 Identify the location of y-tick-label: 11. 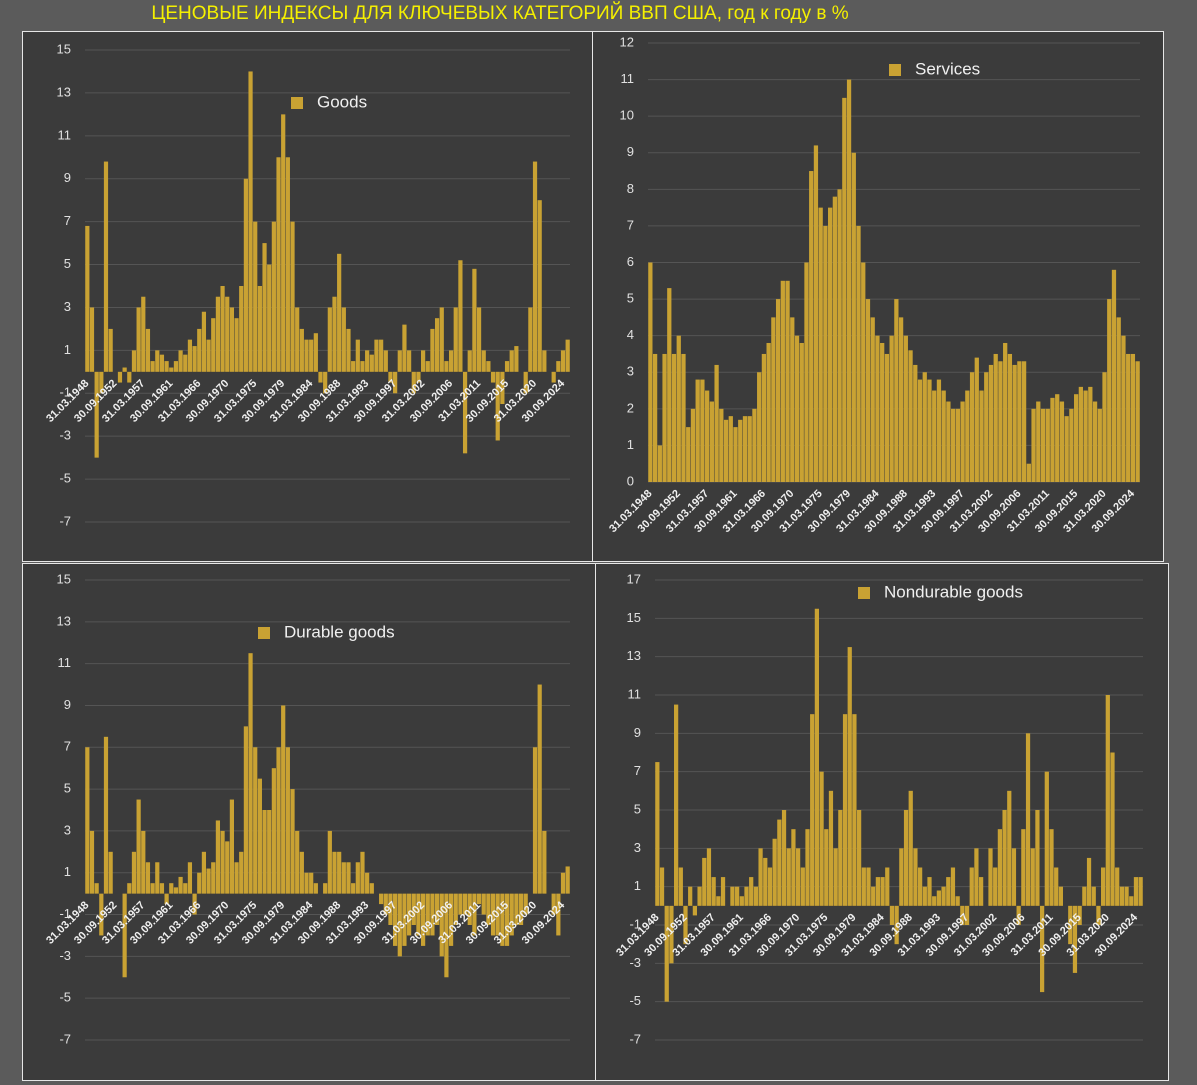
(65, 134).